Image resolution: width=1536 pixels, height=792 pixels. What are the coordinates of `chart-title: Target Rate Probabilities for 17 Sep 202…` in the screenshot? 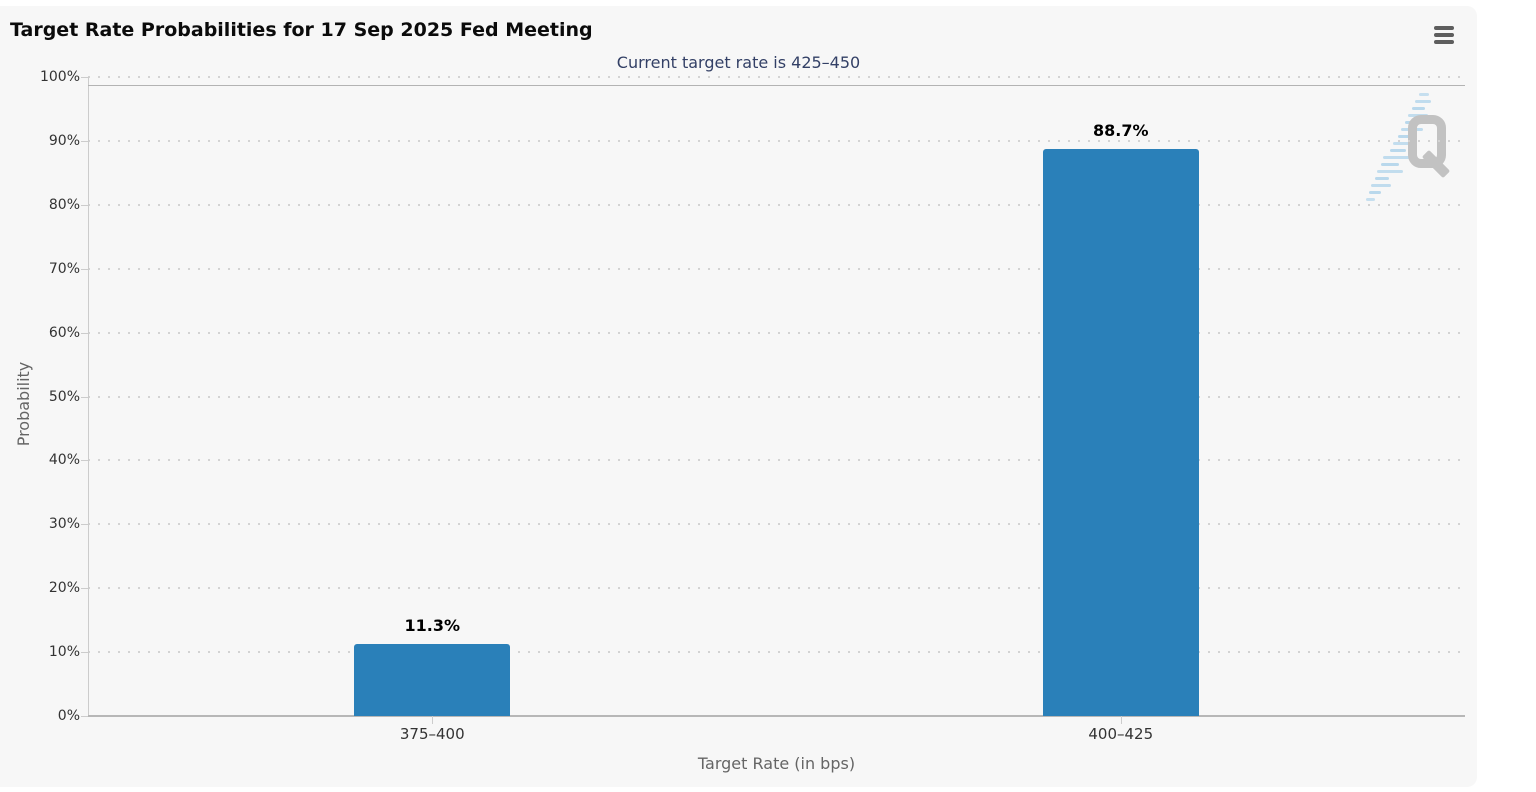 It's located at (301, 30).